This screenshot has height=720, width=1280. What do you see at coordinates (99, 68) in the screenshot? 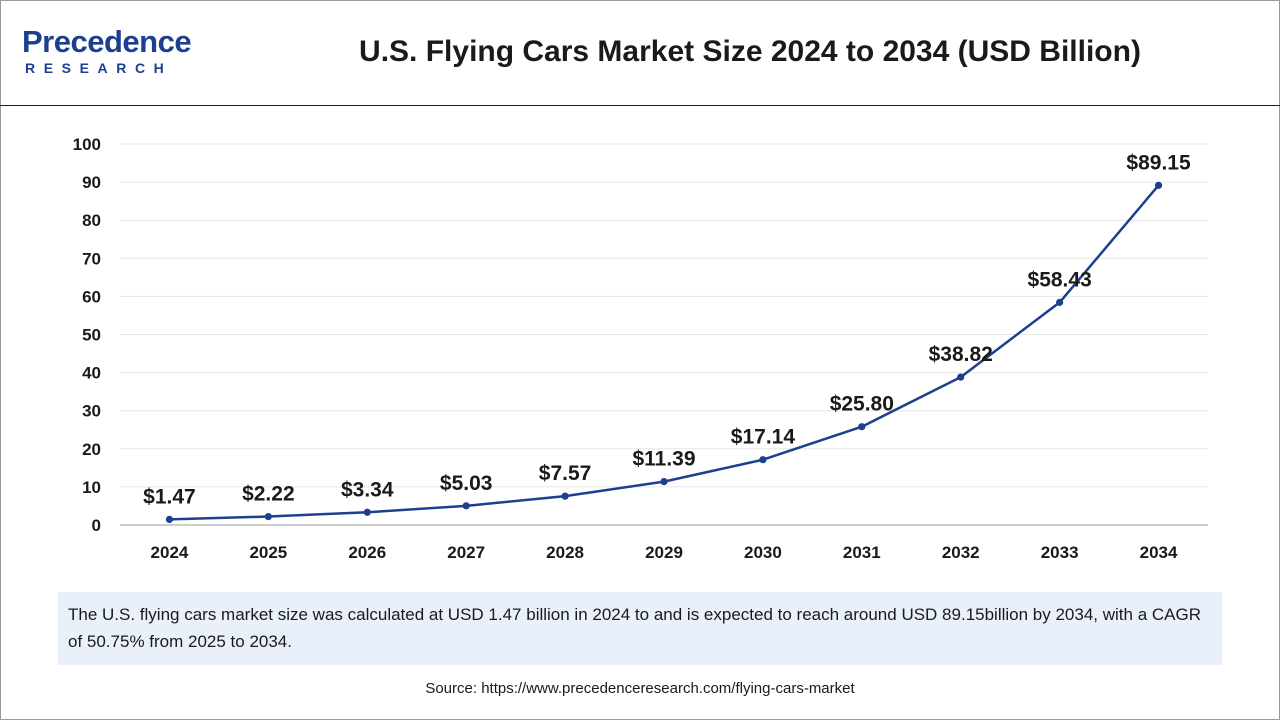
I see `logo-subtitle: RESEARCH` at bounding box center [99, 68].